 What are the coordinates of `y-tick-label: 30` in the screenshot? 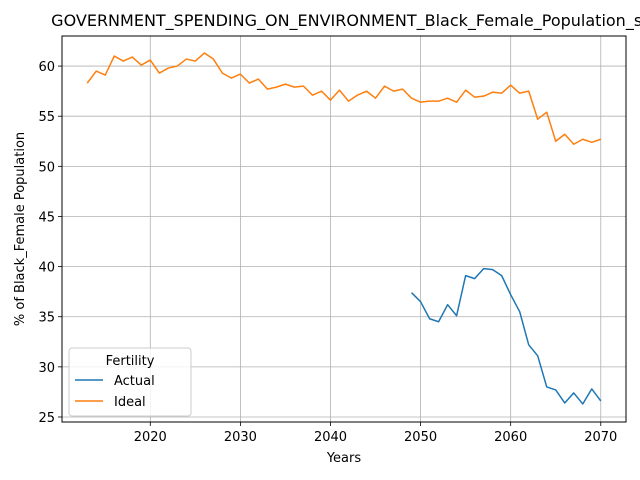 It's located at (46, 368).